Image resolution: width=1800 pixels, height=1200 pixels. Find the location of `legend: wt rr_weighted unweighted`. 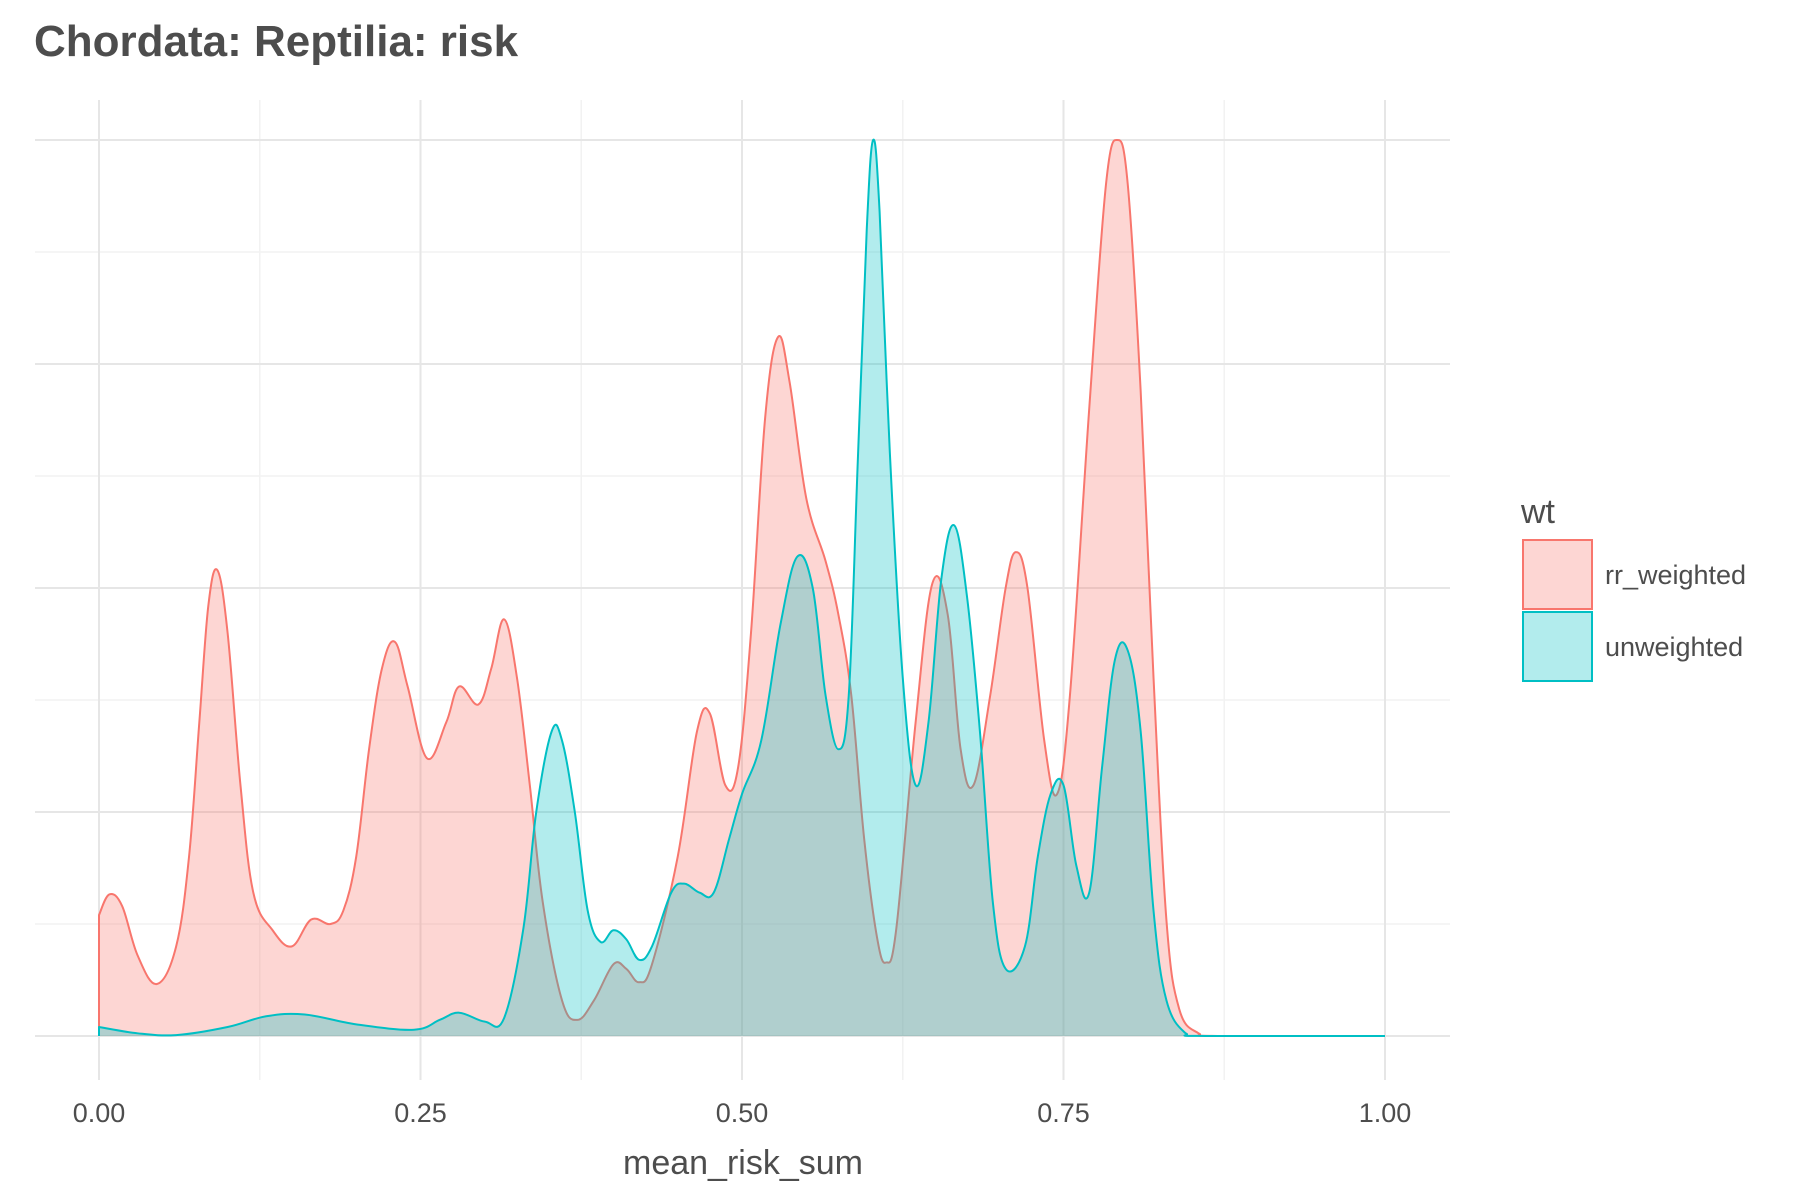

legend: wt rr_weighted unweighted is located at coordinates (1633, 587).